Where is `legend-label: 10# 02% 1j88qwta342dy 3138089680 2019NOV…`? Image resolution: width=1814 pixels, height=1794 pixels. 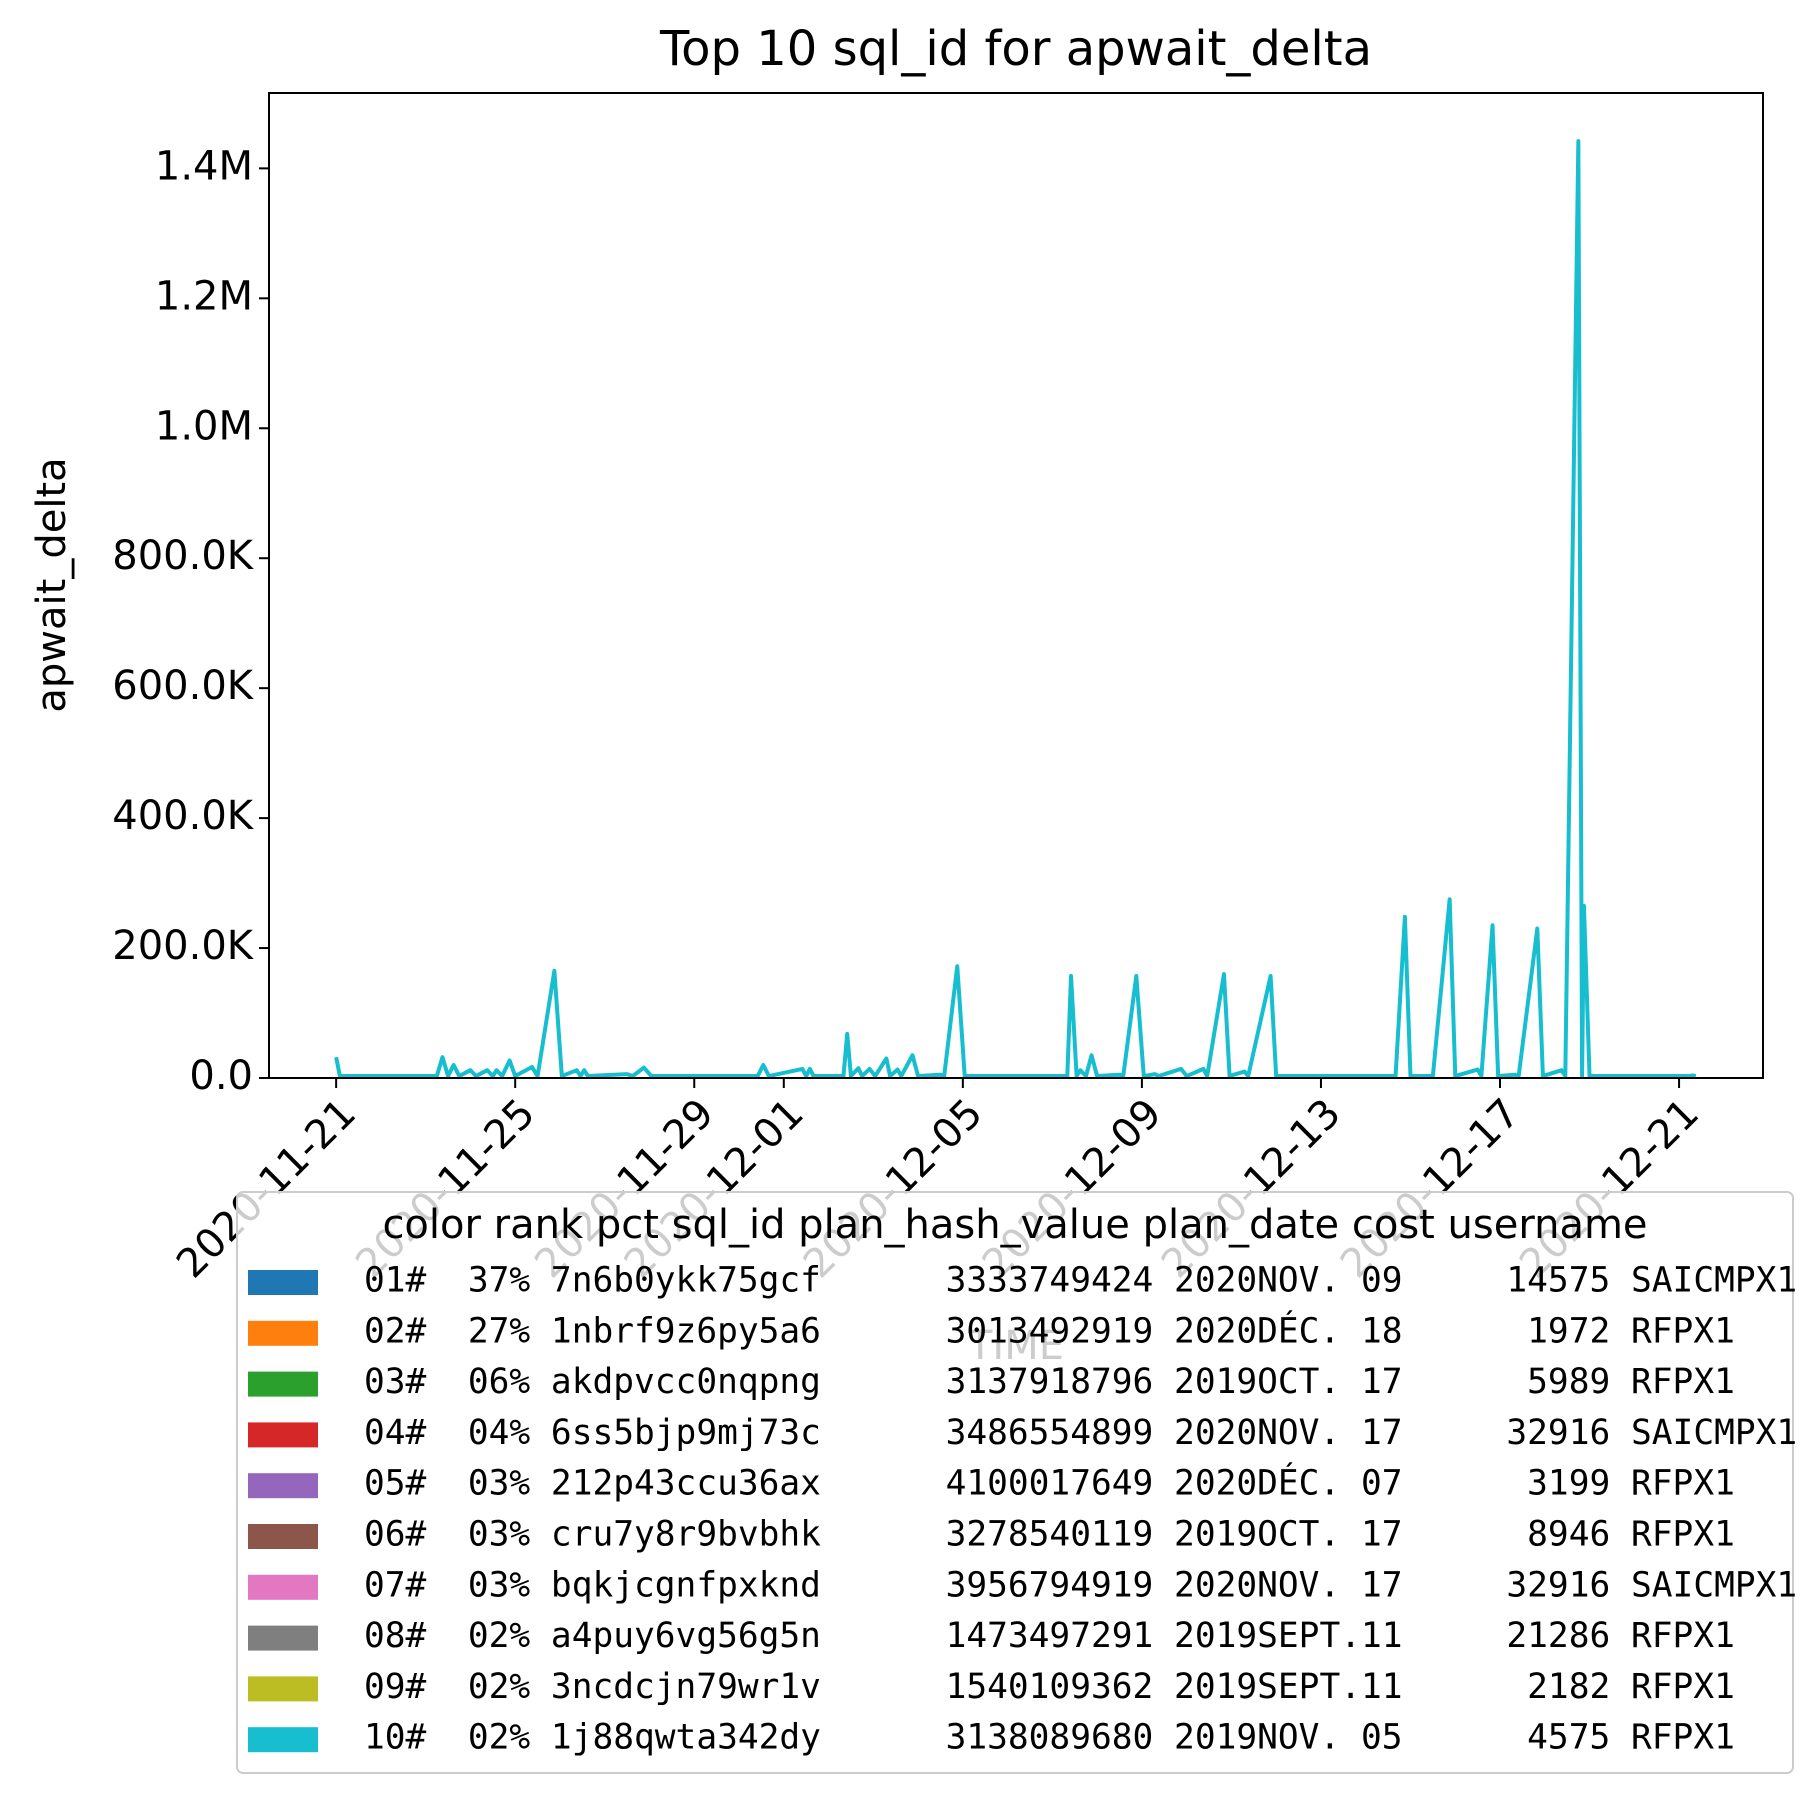
legend-label: 10# 02% 1j88qwta342dy 3138089680 2019NOV… is located at coordinates (1049, 1738).